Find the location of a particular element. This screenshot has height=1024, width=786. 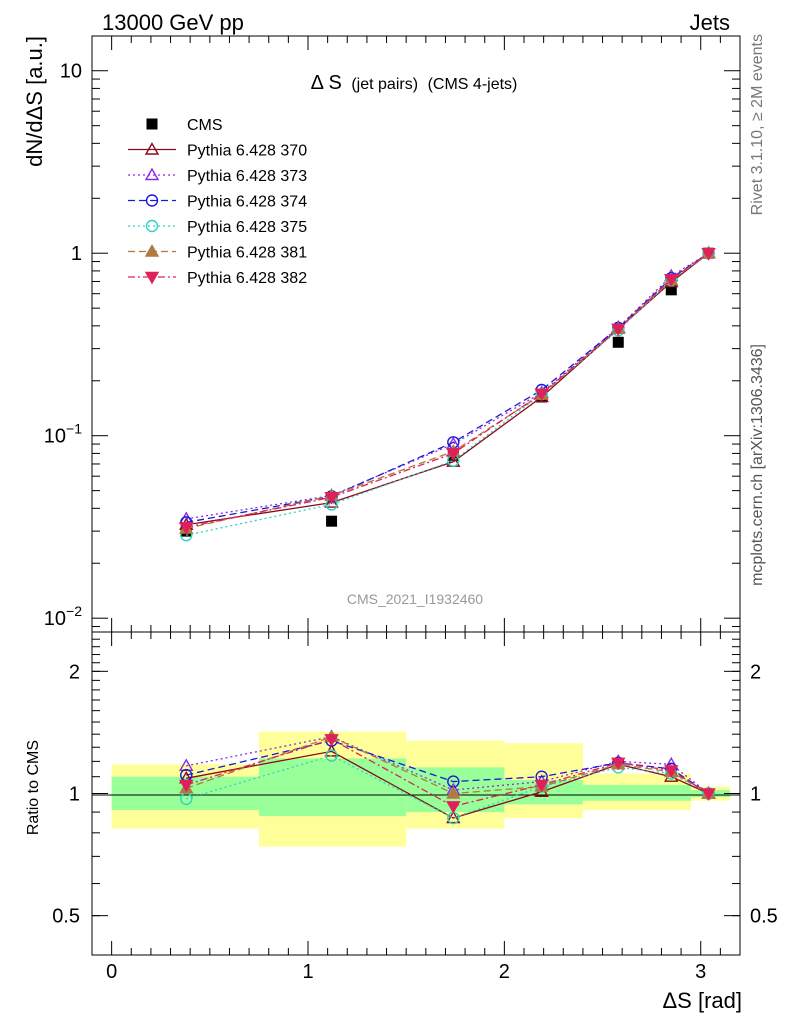

y-tick-label-right: 1 is located at coordinates (755, 795).